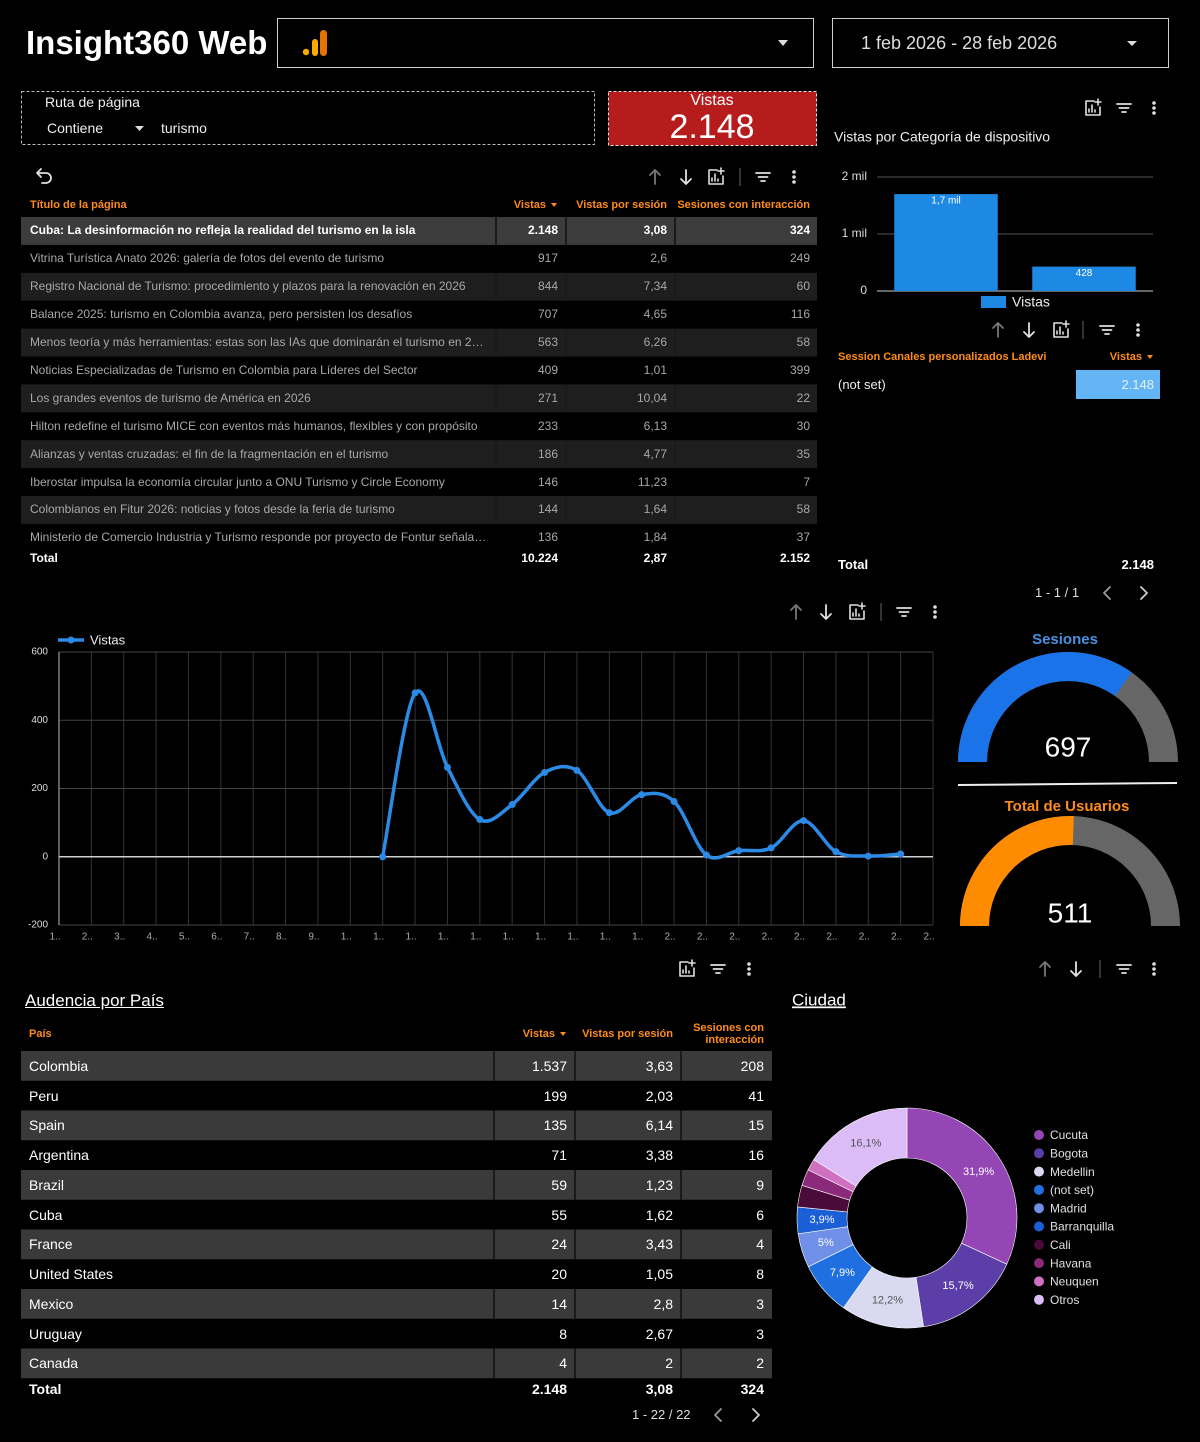 The image size is (1200, 1442). What do you see at coordinates (559, 1244) in the screenshot?
I see `table-cell: 24` at bounding box center [559, 1244].